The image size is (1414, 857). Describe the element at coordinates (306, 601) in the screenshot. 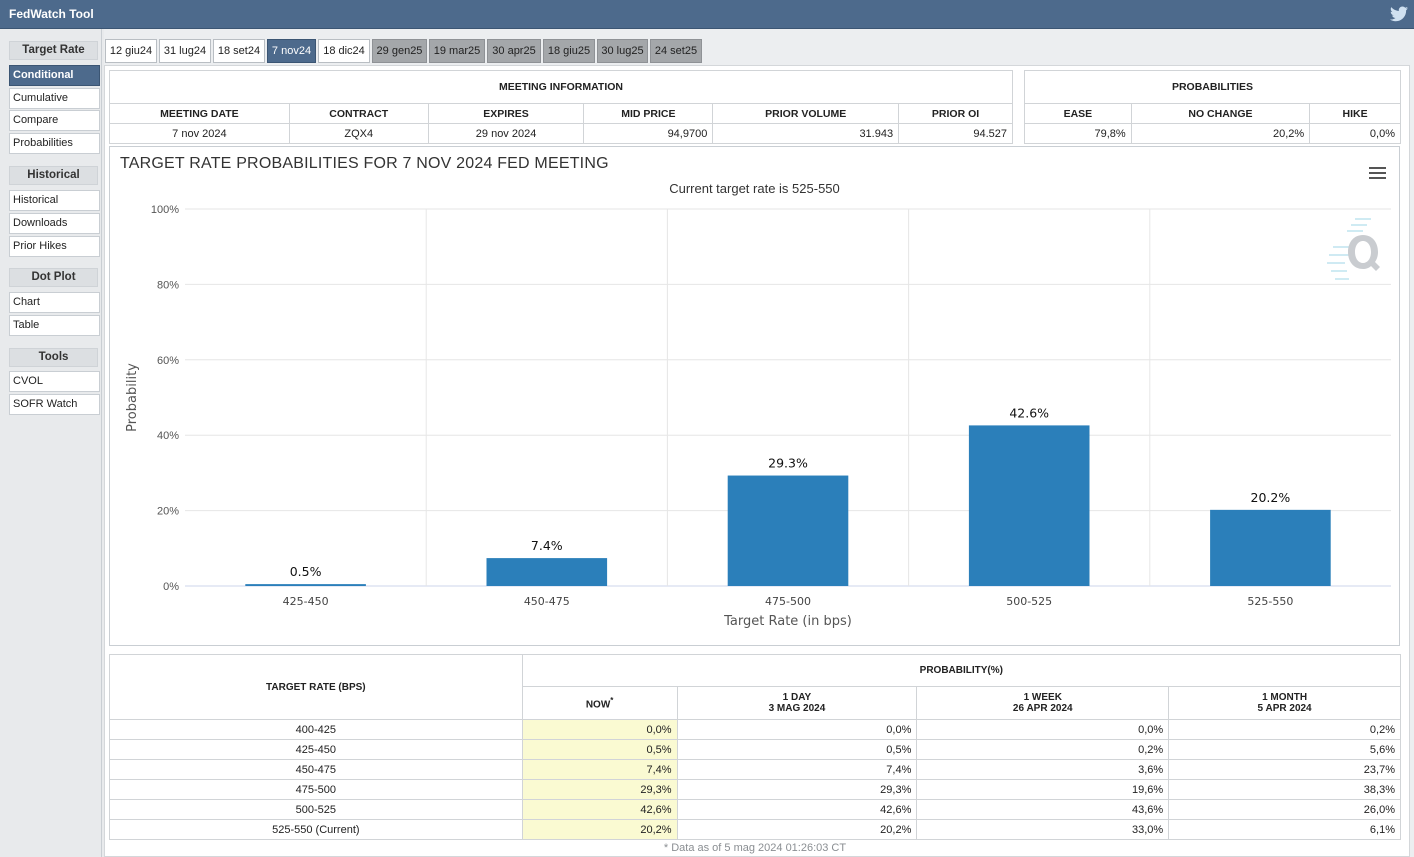

I see `x-tick-label: 425-450` at that location.